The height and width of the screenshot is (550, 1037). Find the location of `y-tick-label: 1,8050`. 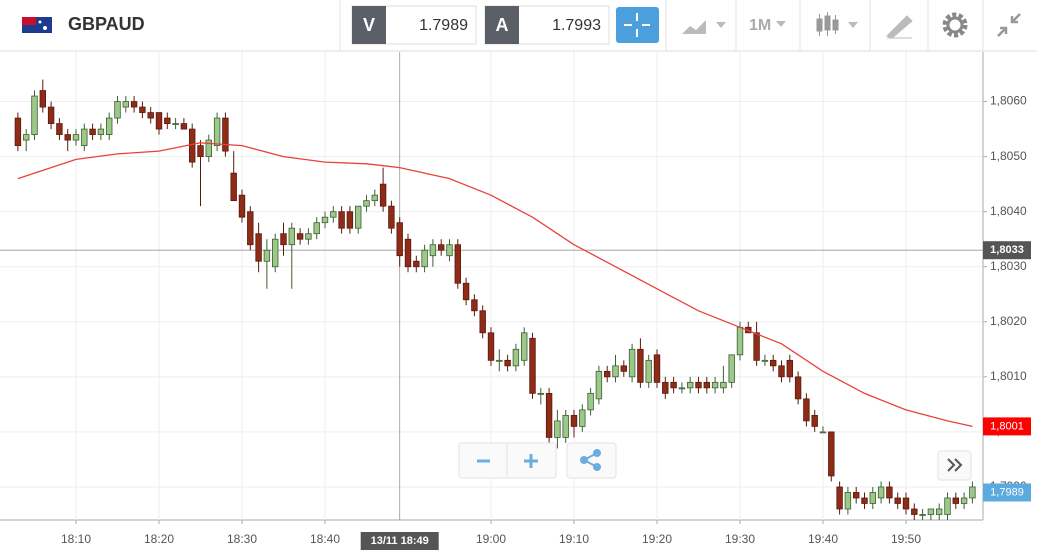

y-tick-label: 1,8050 is located at coordinates (1008, 156).